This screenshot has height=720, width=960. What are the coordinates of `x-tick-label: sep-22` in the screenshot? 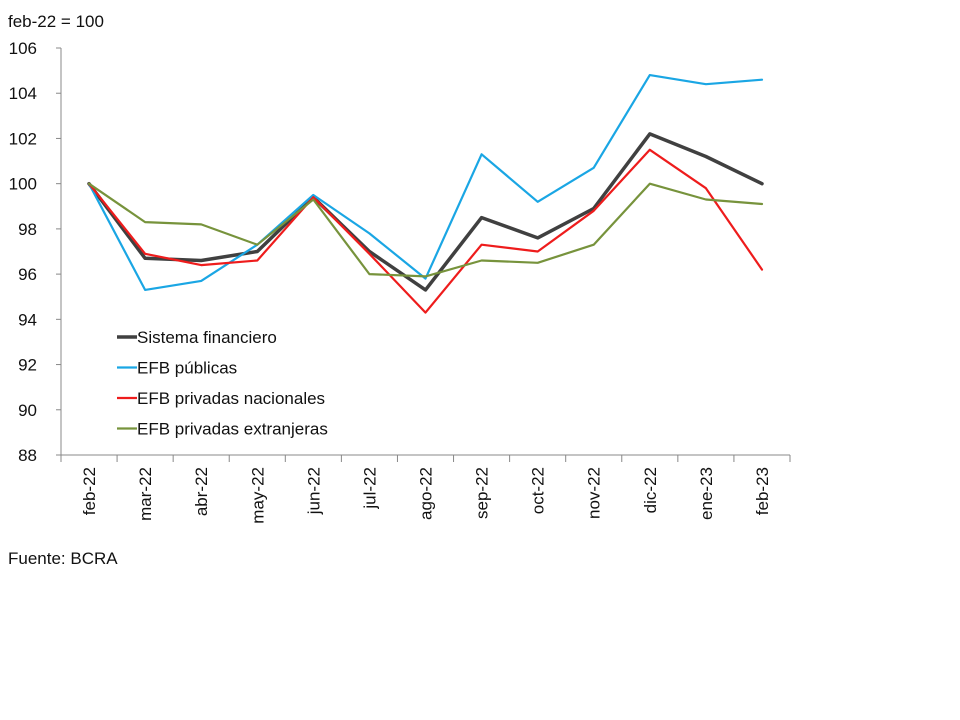 It's located at (482, 493).